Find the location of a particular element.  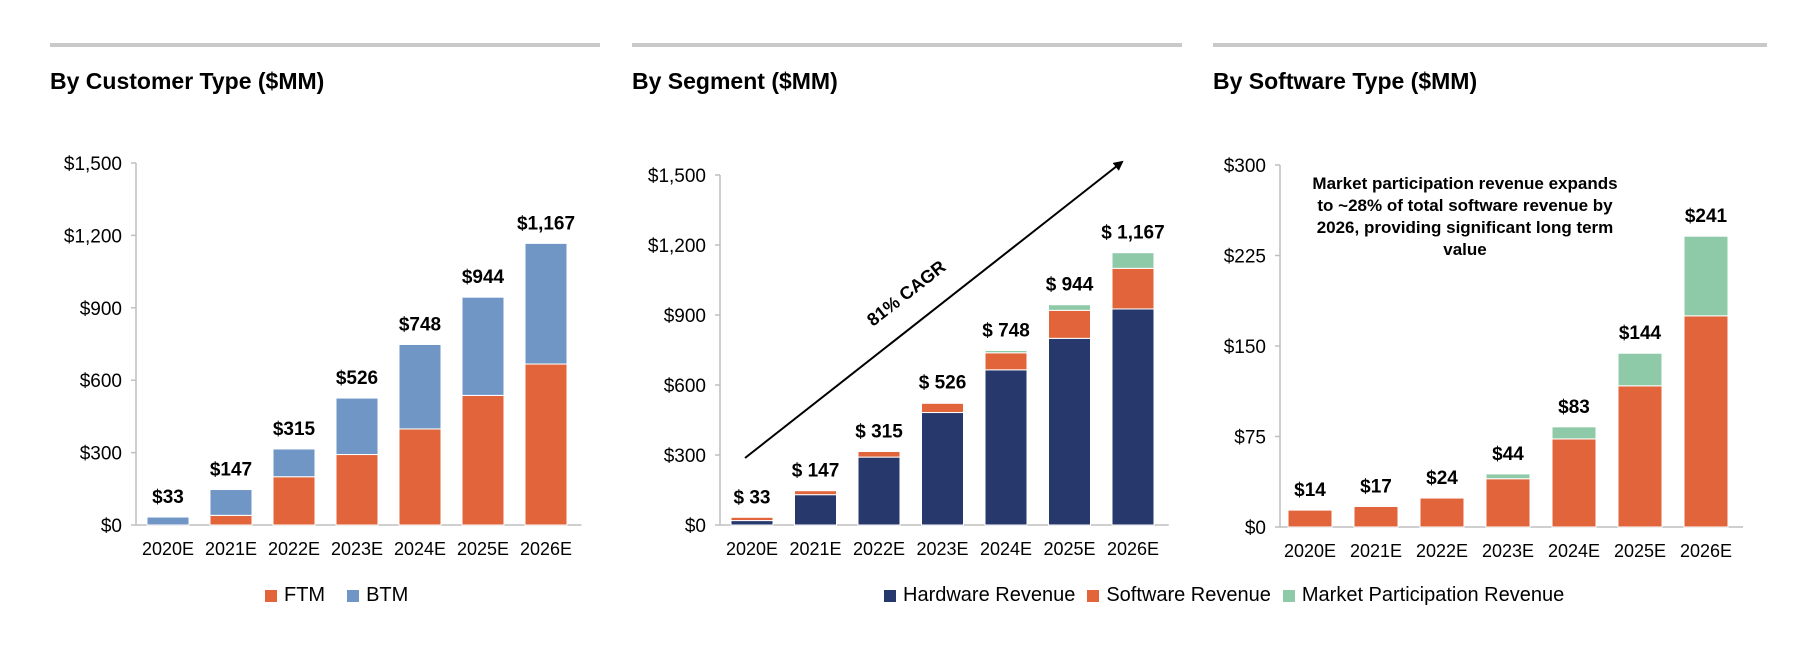

y-tick-label: $900 is located at coordinates (101, 309).